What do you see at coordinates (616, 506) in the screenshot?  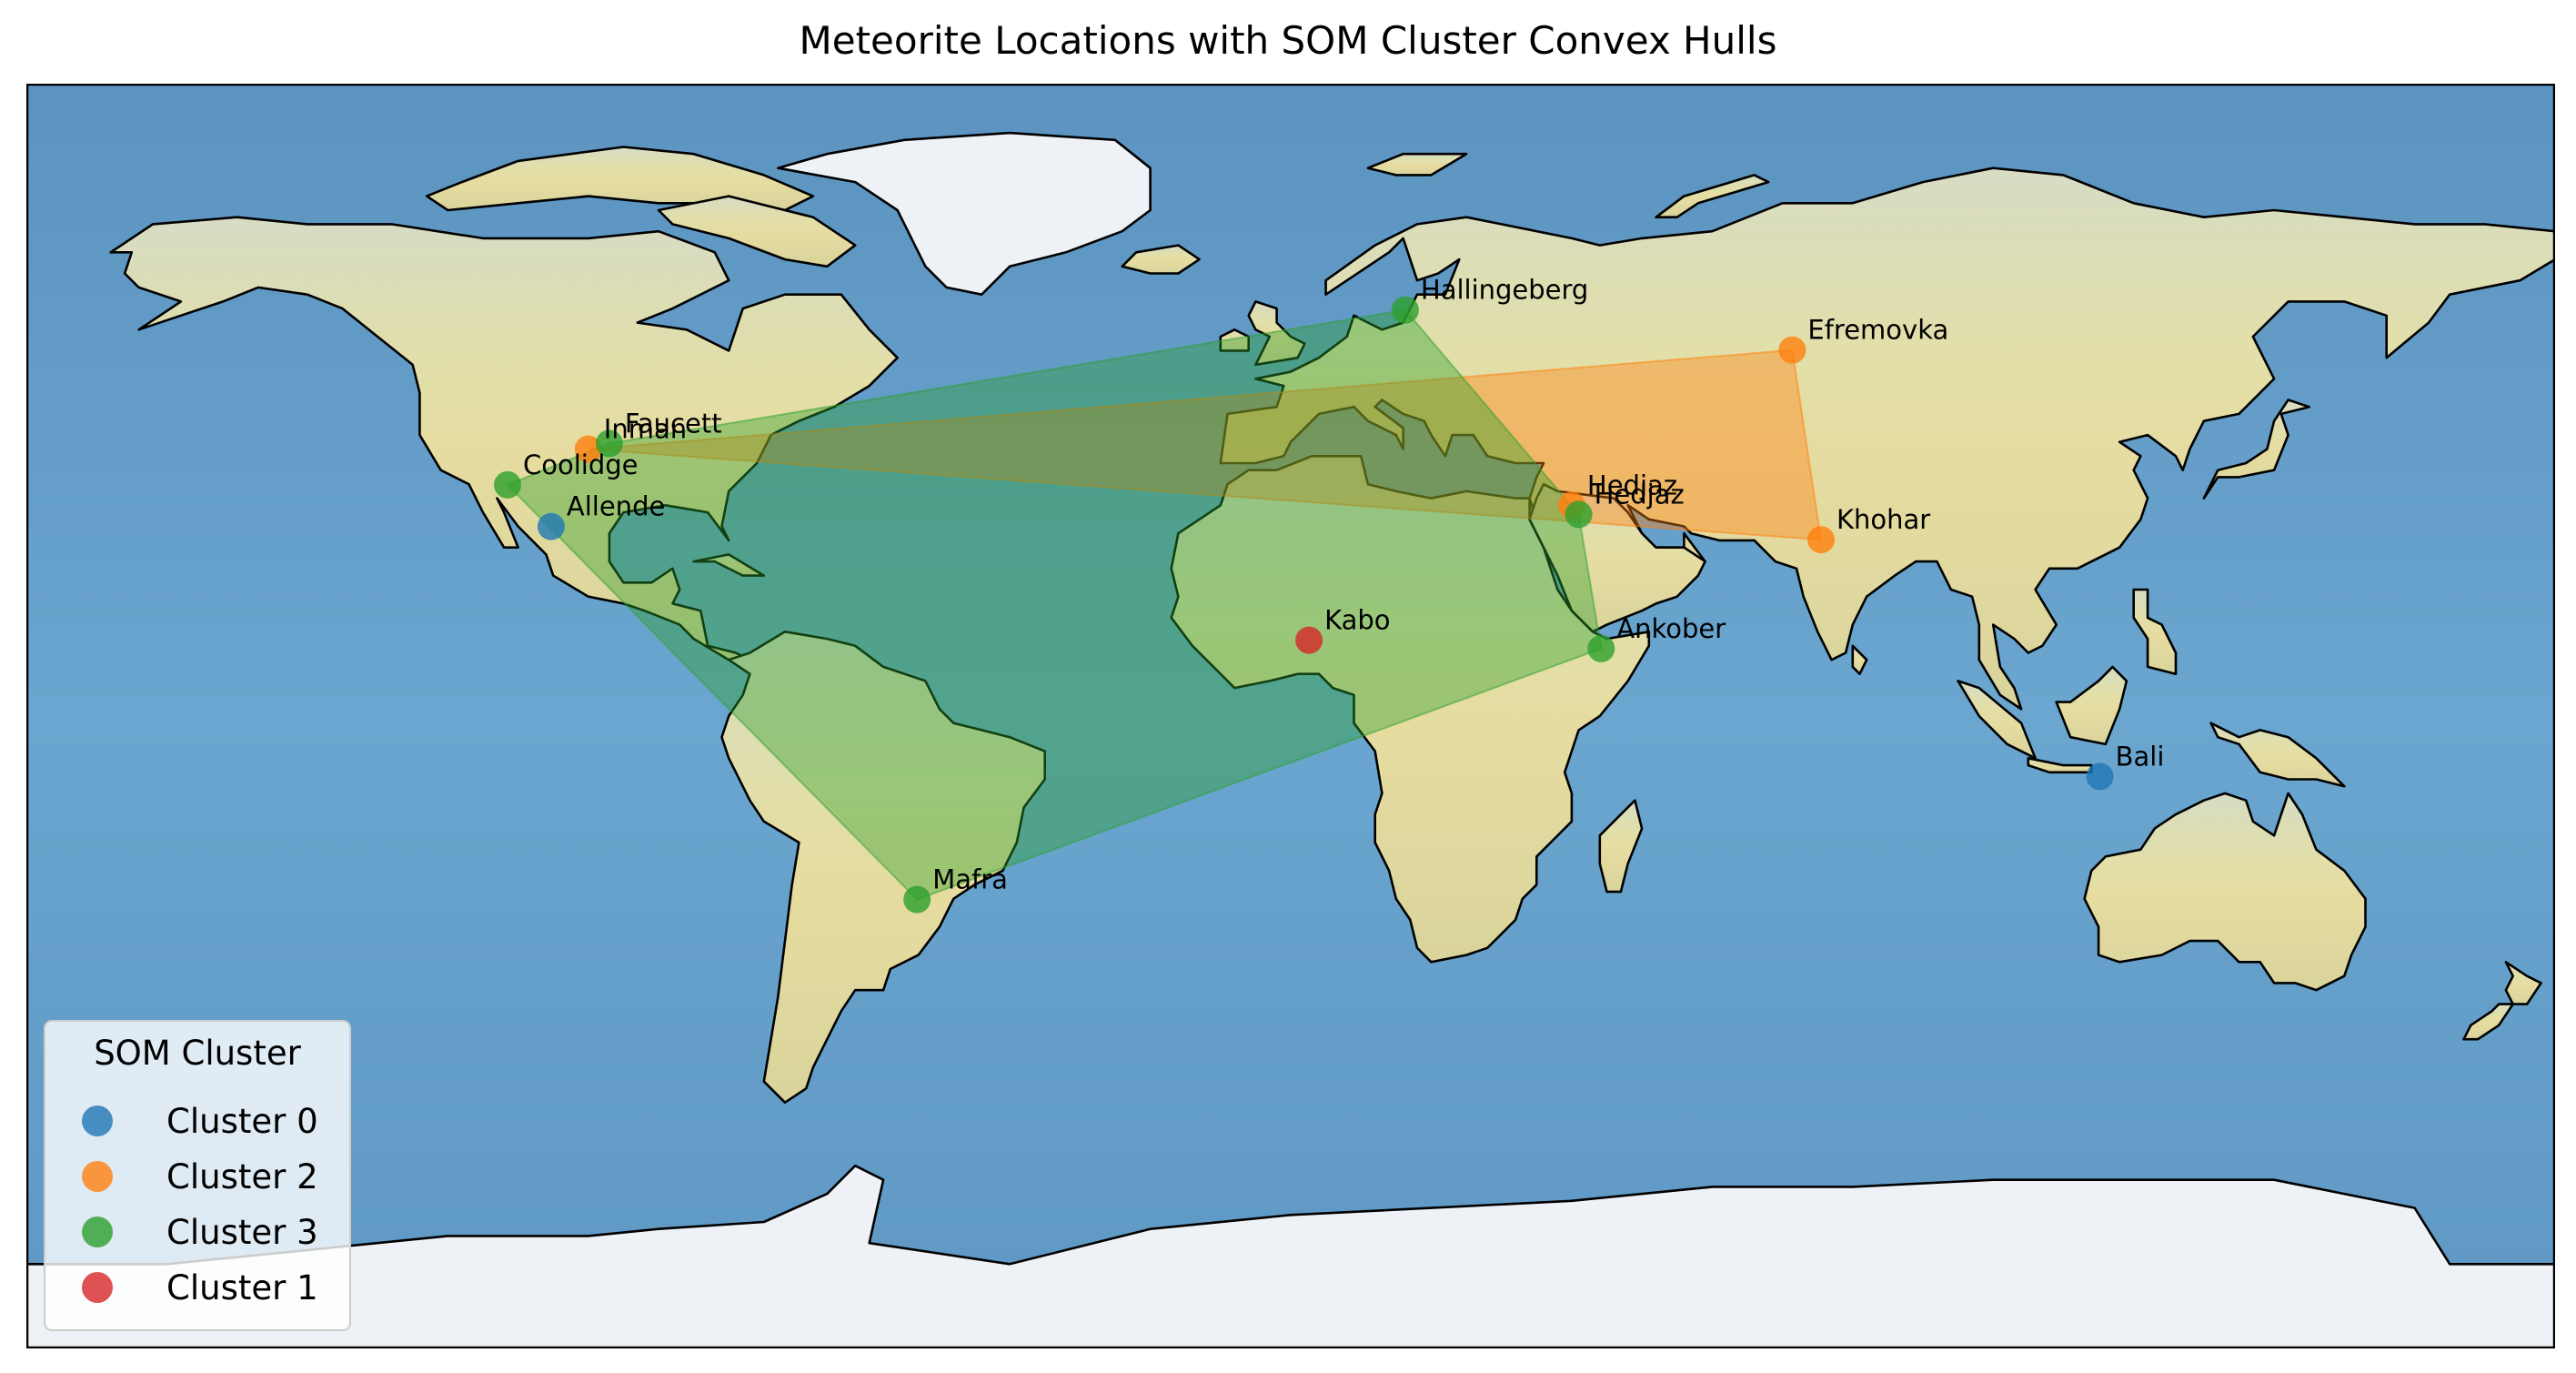 I see `meteorite-label: Allende` at bounding box center [616, 506].